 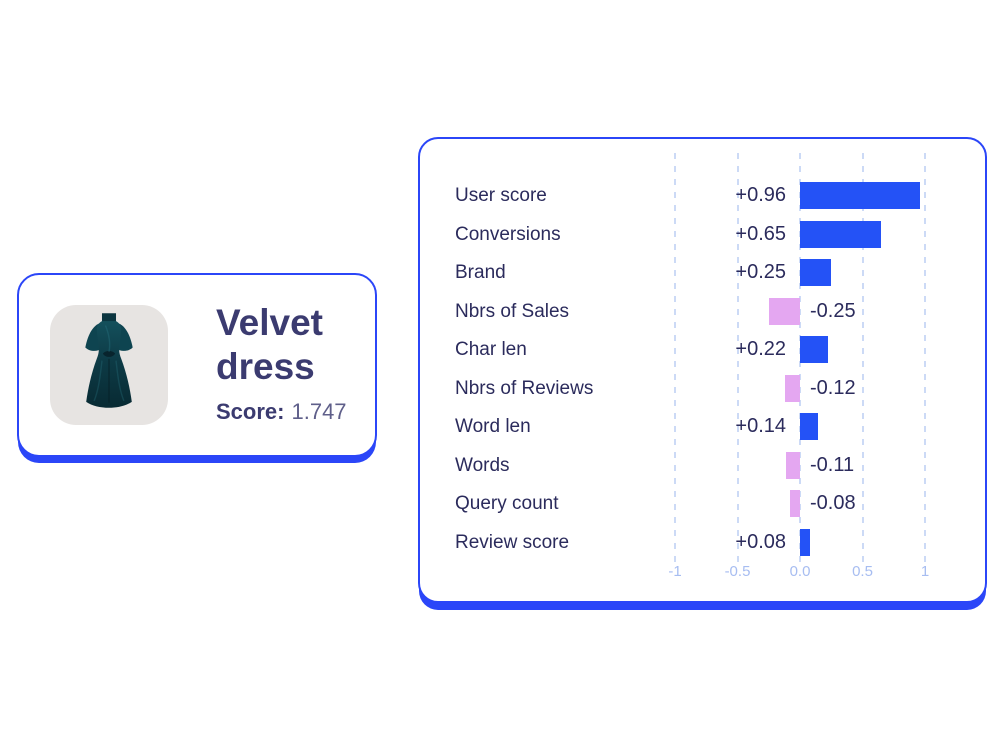 I want to click on feature-label: Char len, so click(x=491, y=349).